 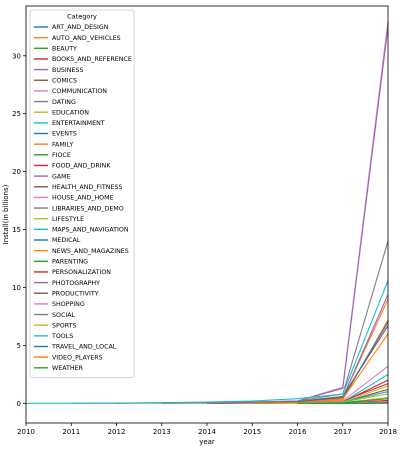 I want to click on legend-label: COMICS, so click(x=64, y=80).